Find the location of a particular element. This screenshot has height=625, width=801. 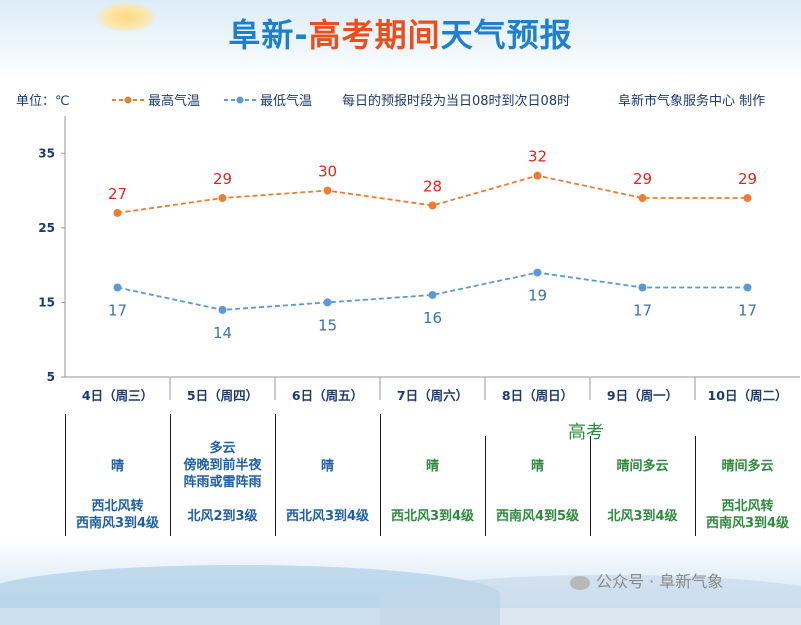

wind-forecast-line: 北风2到3级 is located at coordinates (222, 516).